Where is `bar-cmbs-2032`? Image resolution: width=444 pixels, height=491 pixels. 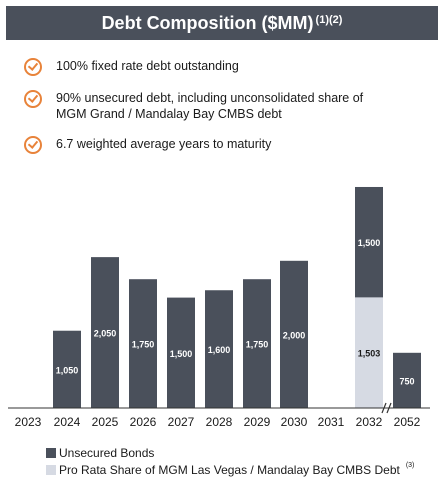
bar-cmbs-2032 is located at coordinates (369, 352).